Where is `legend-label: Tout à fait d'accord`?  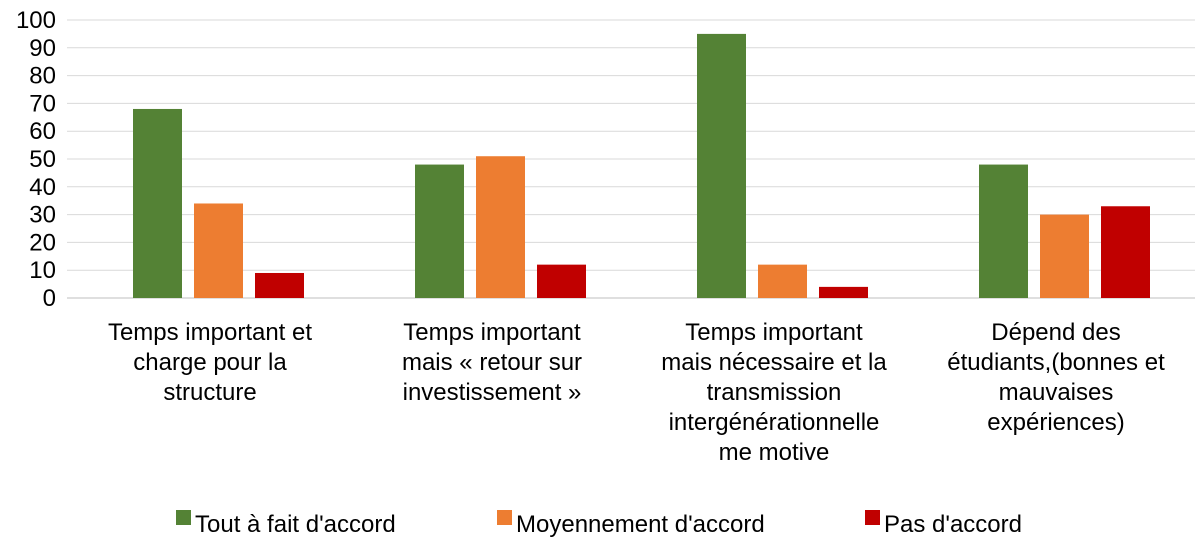 legend-label: Tout à fait d'accord is located at coordinates (295, 524).